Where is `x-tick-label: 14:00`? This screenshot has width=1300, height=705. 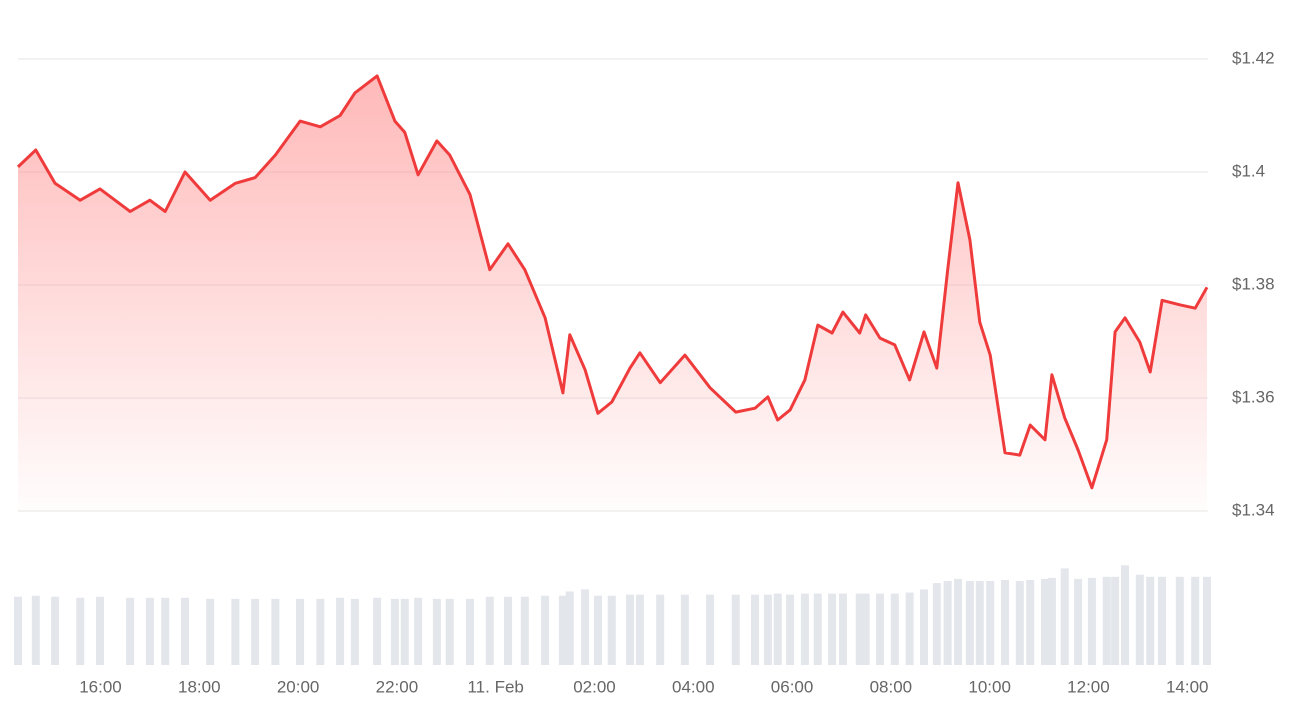 x-tick-label: 14:00 is located at coordinates (1187, 686).